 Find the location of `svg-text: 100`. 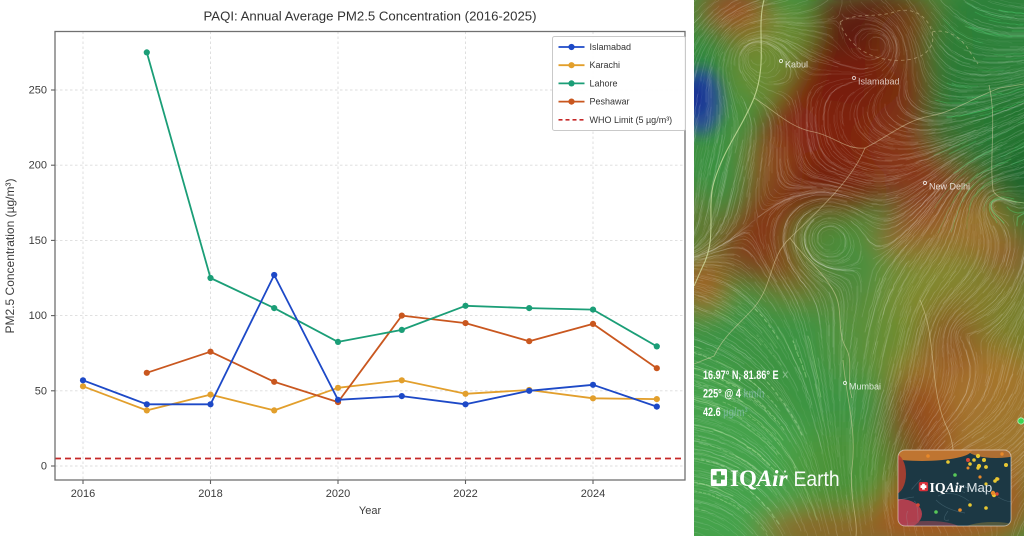

svg-text: 100 is located at coordinates (38, 316).